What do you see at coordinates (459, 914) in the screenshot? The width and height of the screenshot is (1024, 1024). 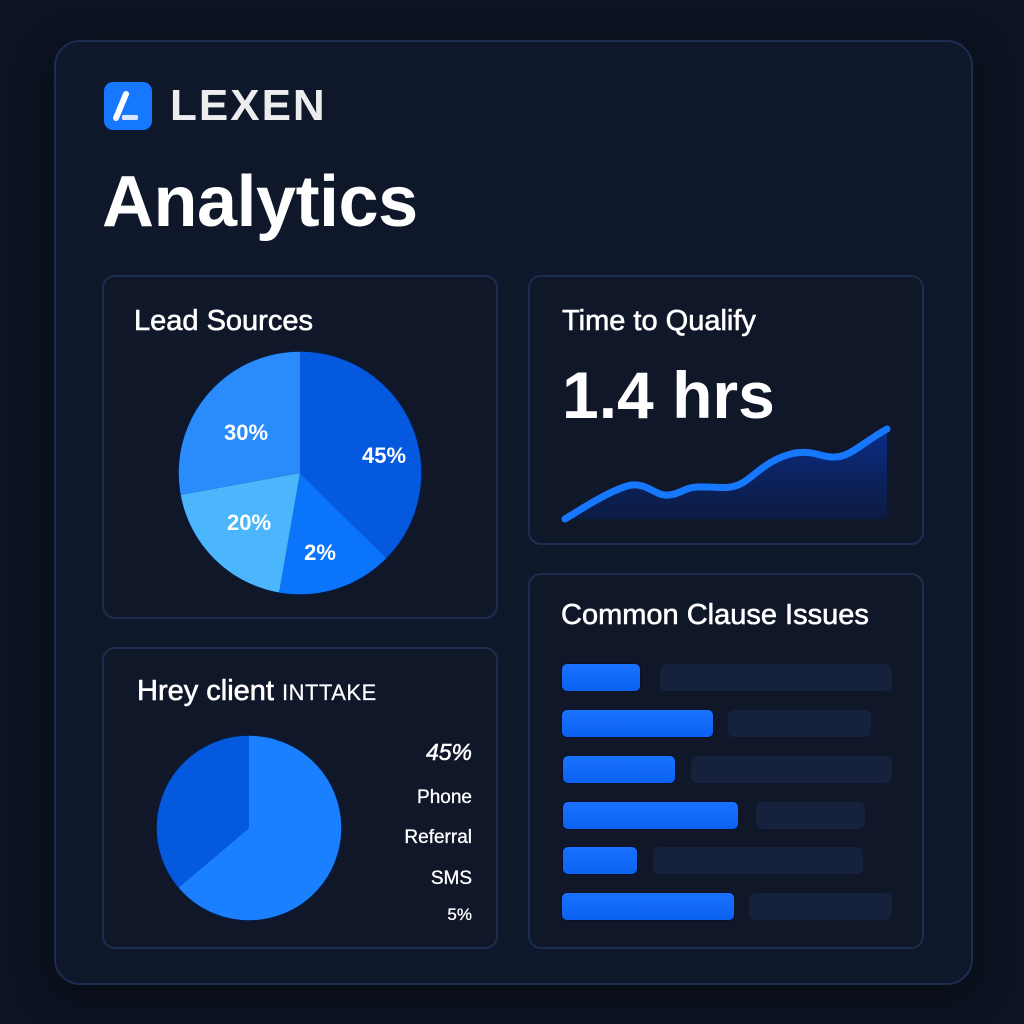 I see `legend-item-5-percent: 5%` at bounding box center [459, 914].